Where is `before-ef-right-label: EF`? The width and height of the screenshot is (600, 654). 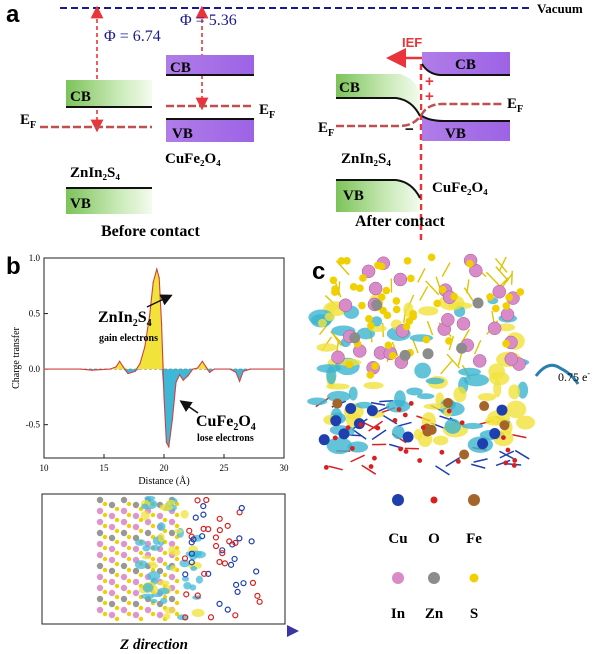
before-ef-right-label: EF is located at coordinates (267, 111).